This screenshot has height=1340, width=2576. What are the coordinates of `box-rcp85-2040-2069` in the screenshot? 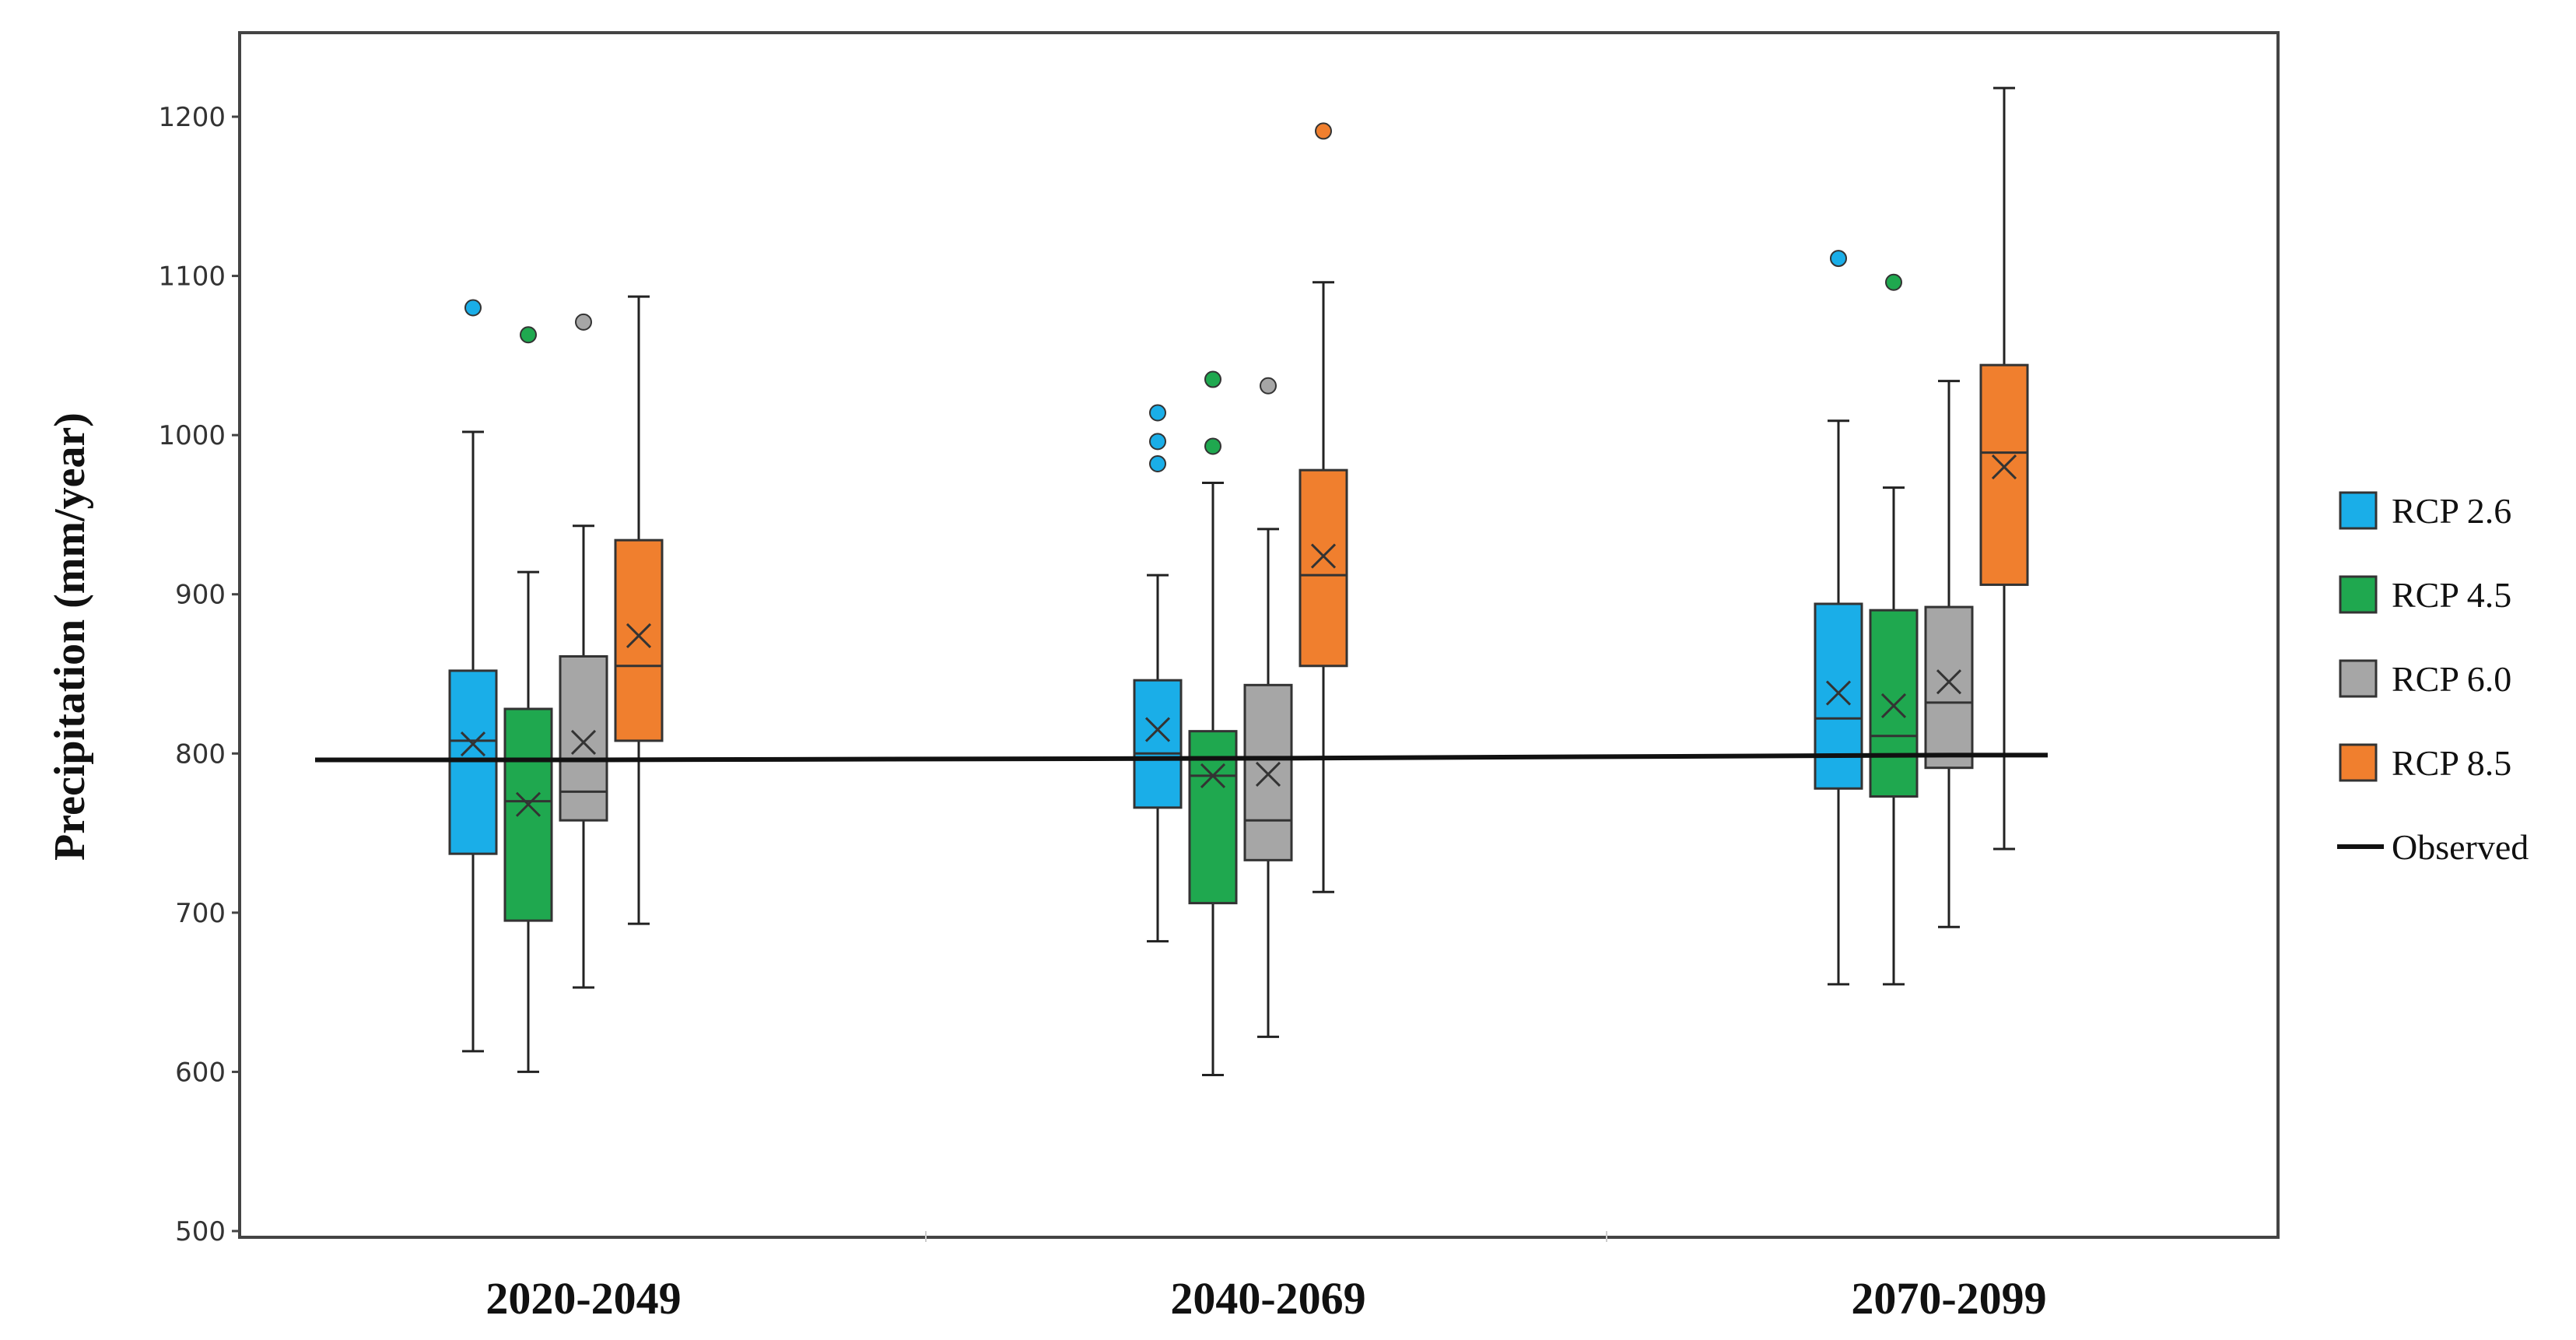 It's located at (1323, 507).